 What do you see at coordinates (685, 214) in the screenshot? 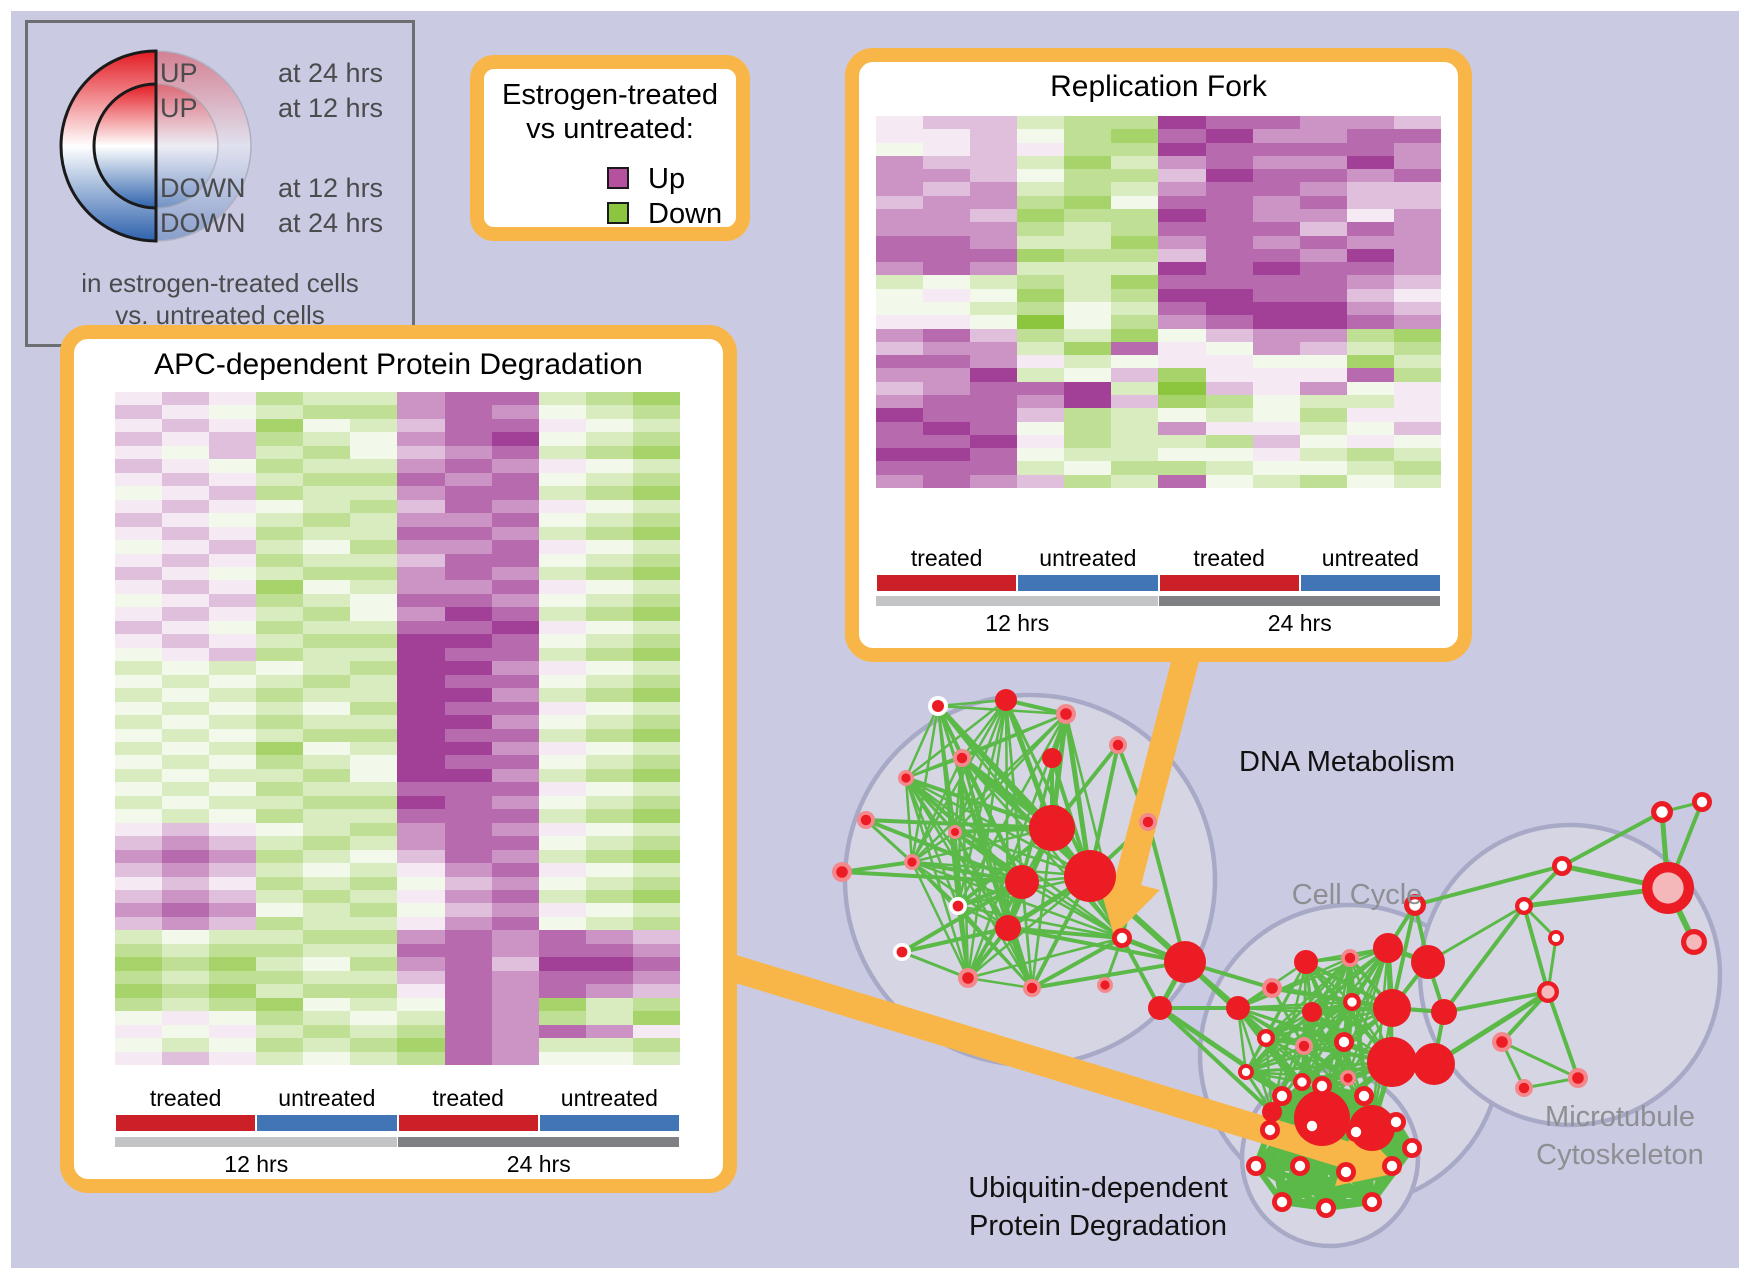
I see `down-label: Down` at bounding box center [685, 214].